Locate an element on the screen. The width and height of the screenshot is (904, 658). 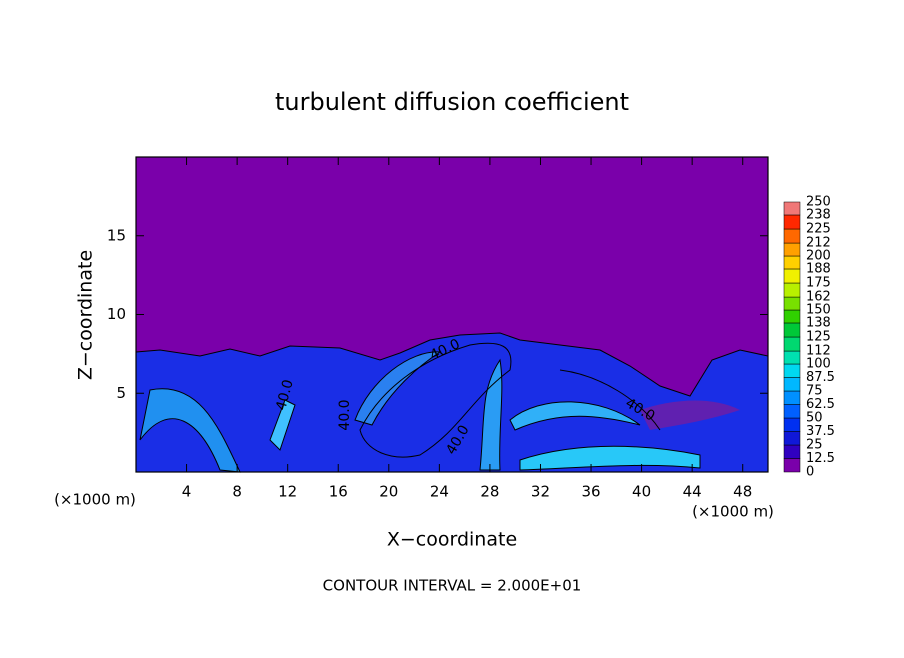
colorbar-tick-label: 75 is located at coordinates (814, 391).